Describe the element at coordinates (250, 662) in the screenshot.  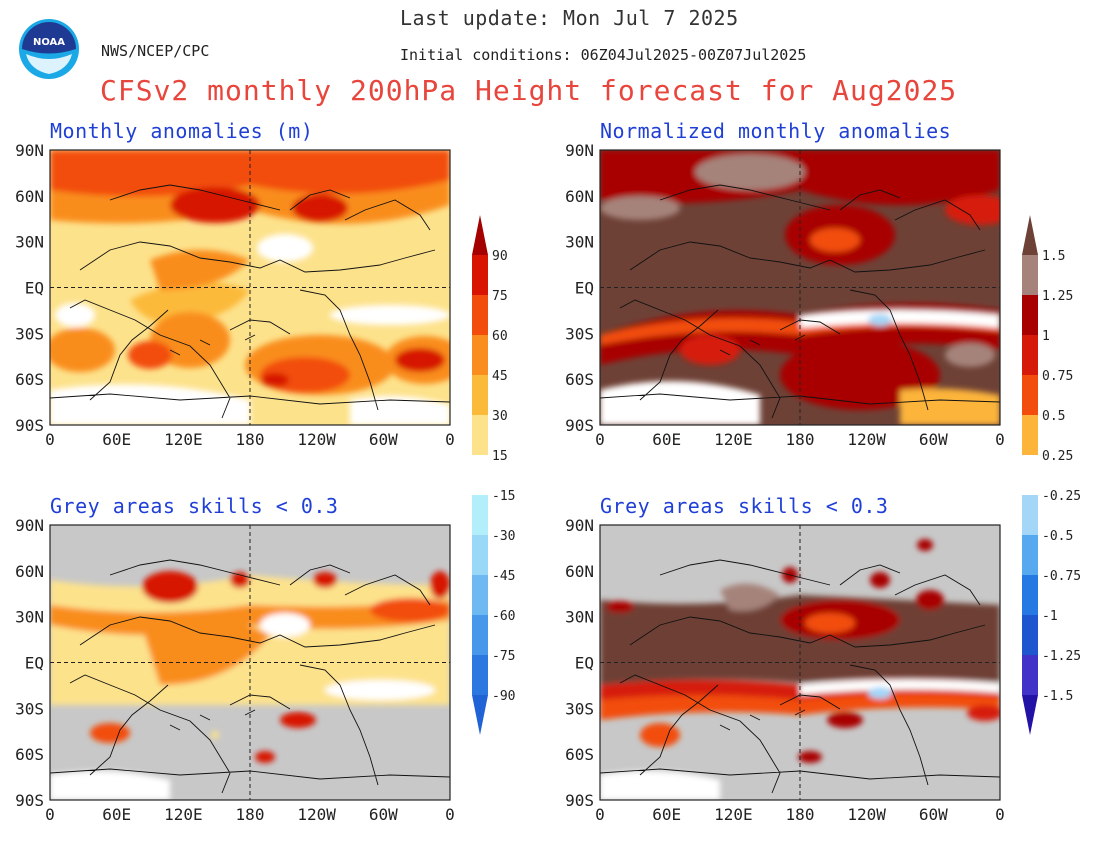
I see `map-panel-bottom-left` at that location.